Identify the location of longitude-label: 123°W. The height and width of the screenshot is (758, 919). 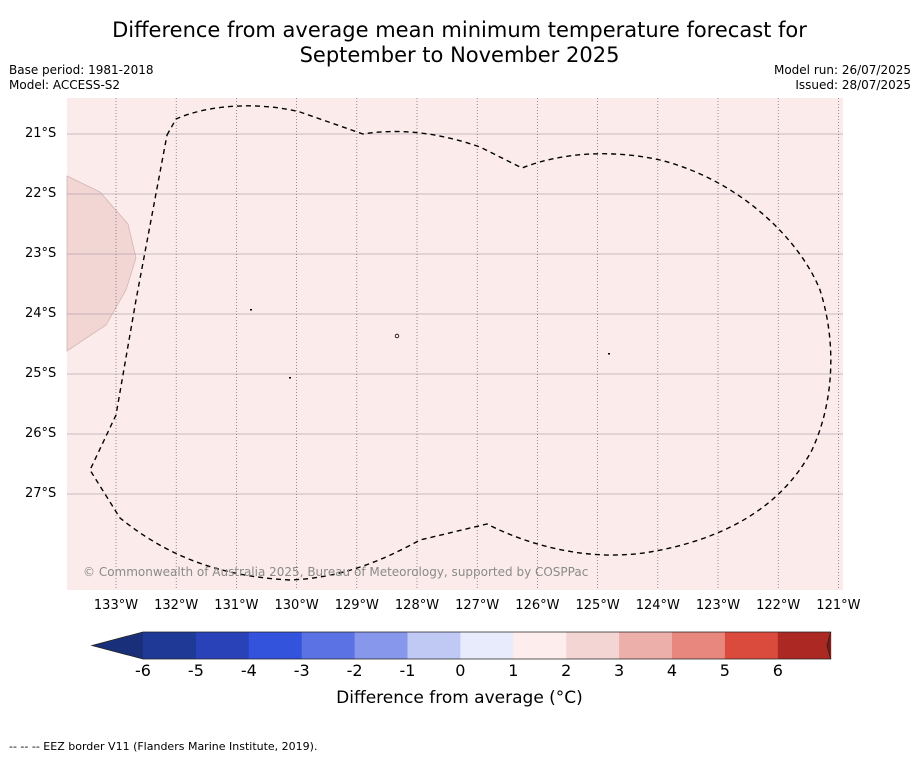
(718, 605).